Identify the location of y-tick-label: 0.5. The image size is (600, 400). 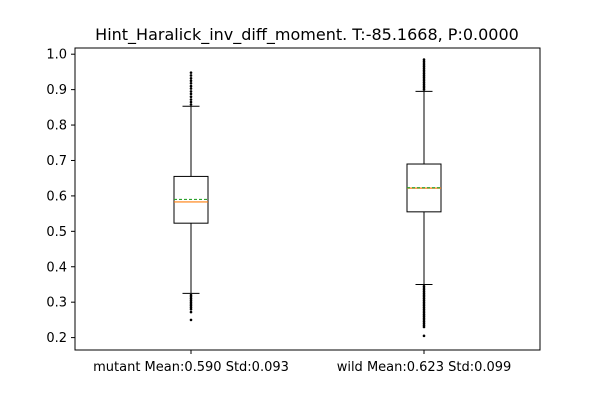
(56, 232).